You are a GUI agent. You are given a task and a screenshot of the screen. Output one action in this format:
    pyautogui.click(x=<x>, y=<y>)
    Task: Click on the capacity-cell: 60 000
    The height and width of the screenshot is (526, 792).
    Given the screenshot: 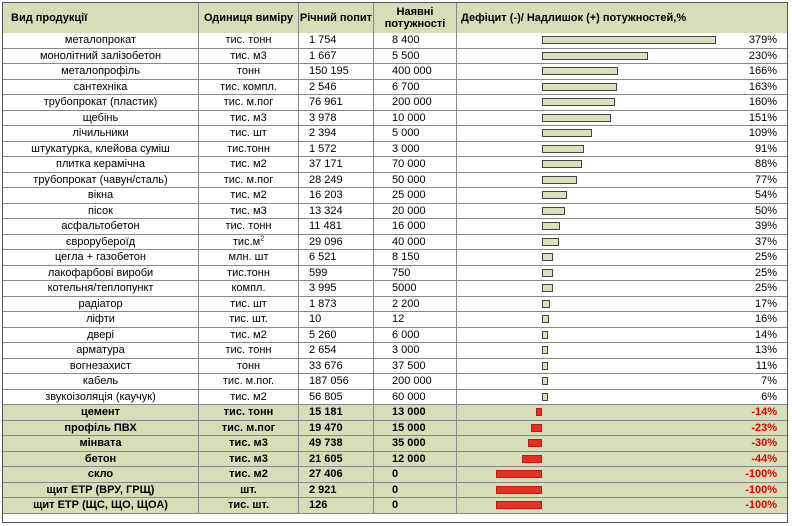 What is the action you would take?
    pyautogui.click(x=415, y=396)
    